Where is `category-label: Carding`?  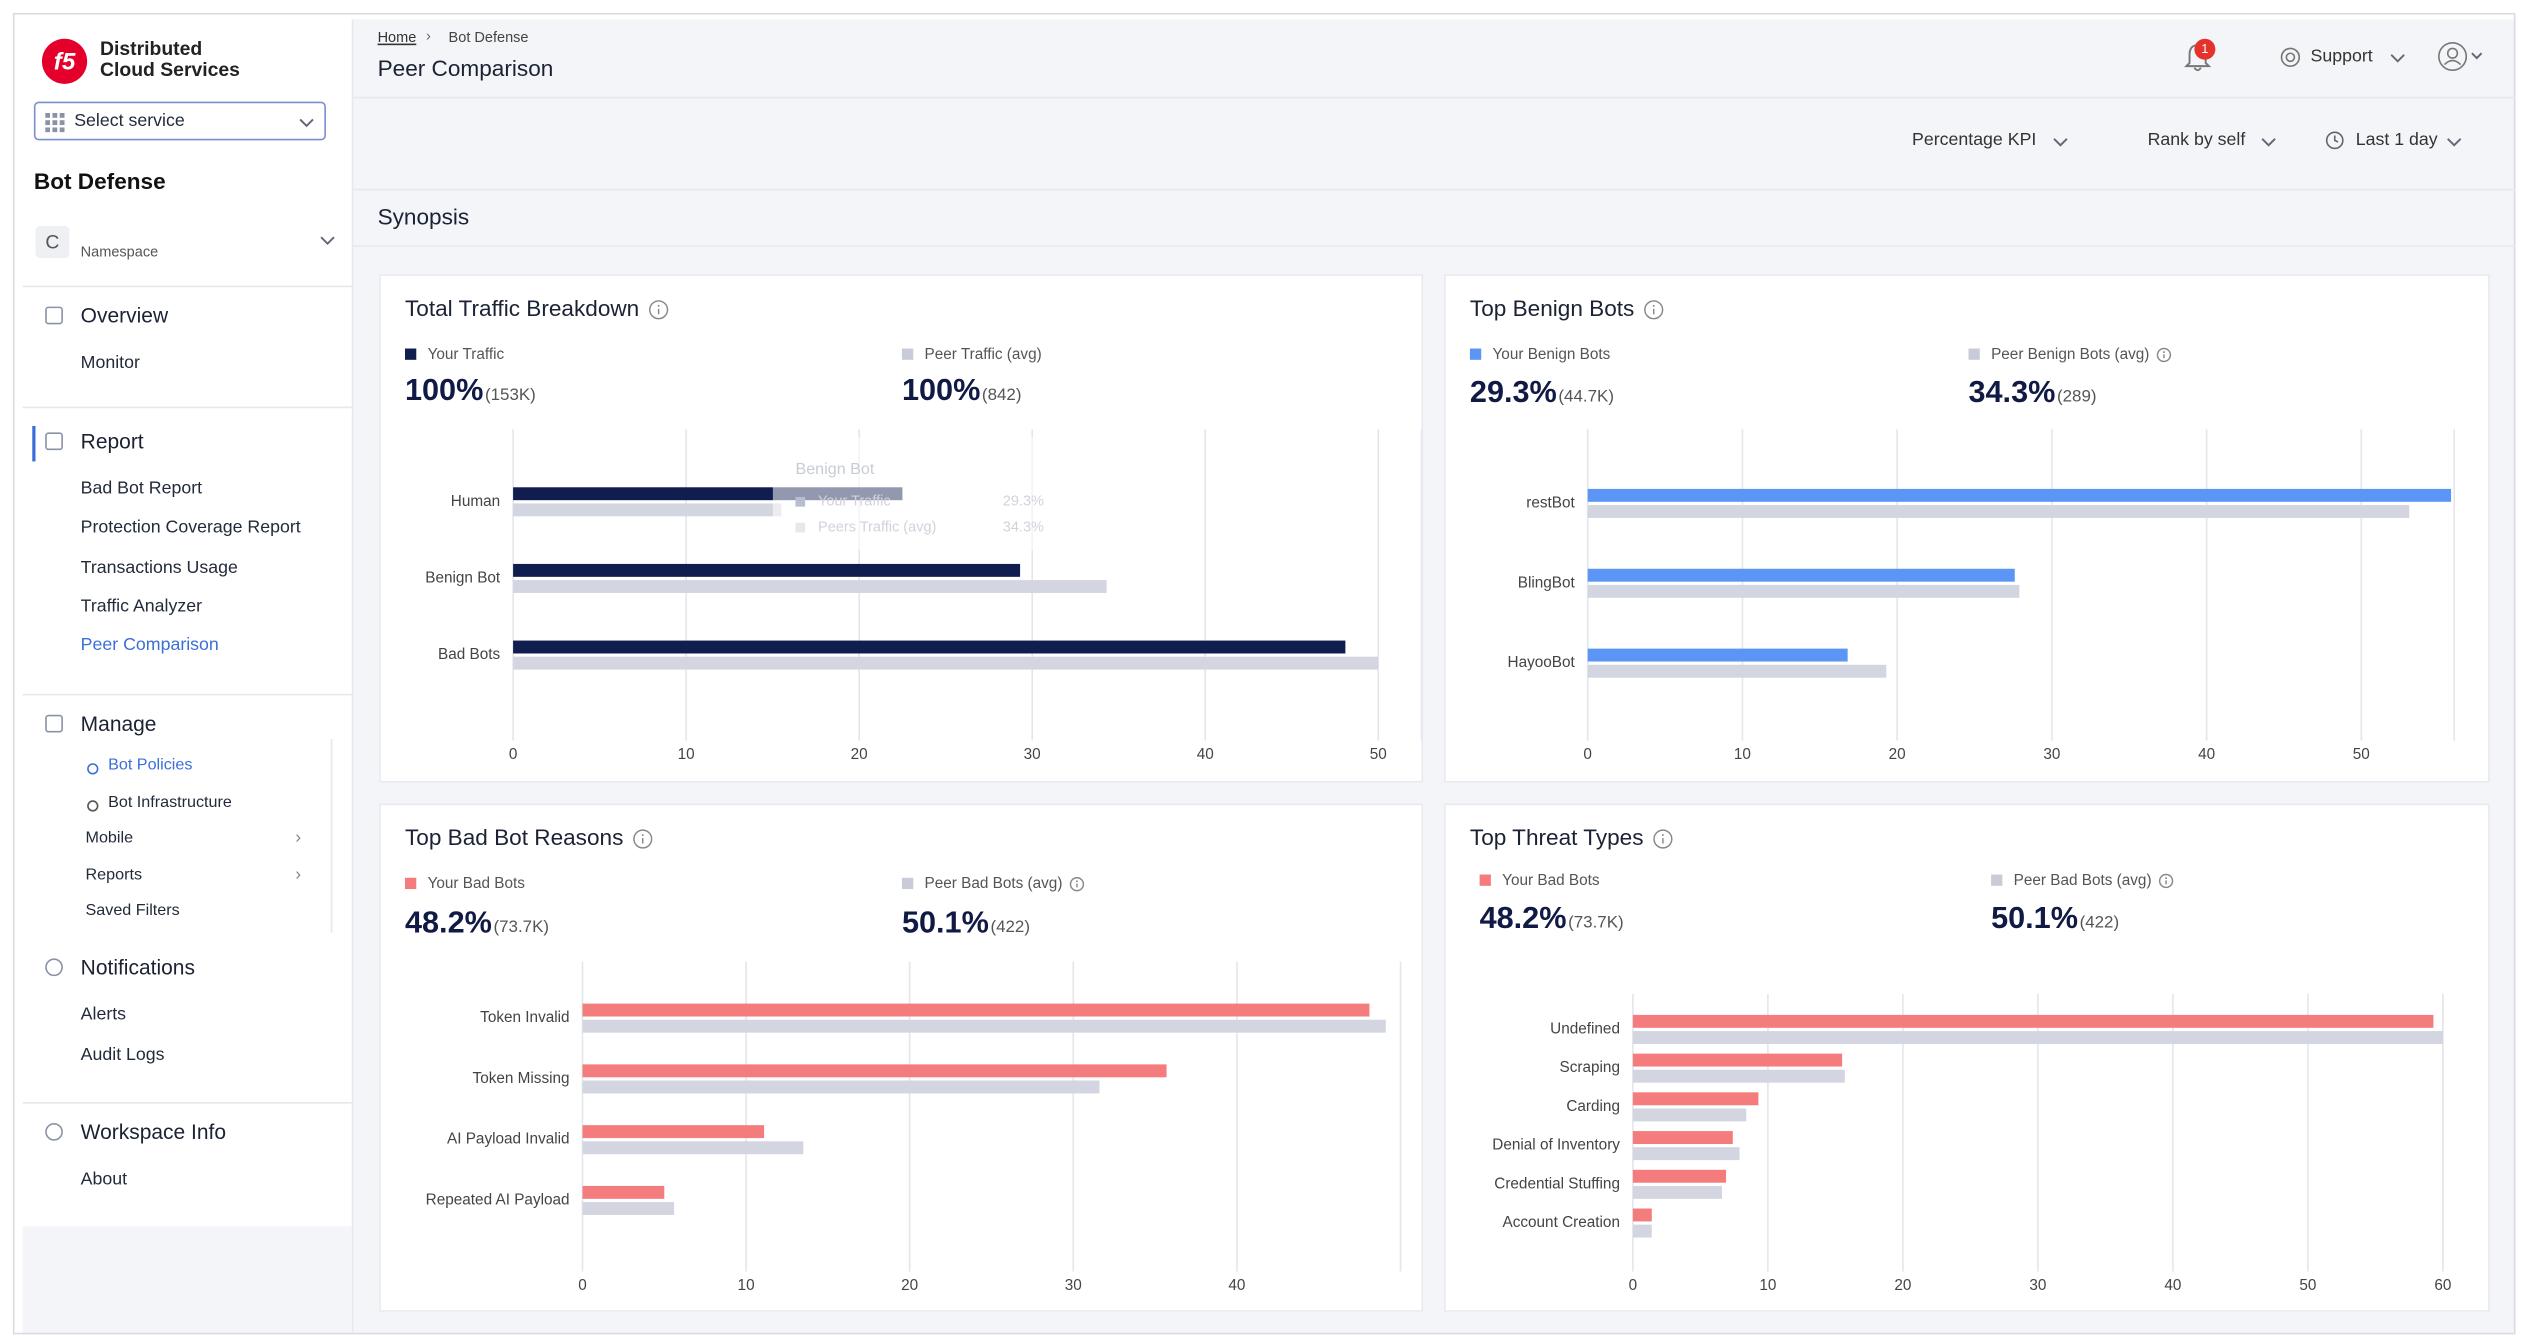
category-label: Carding is located at coordinates (1593, 1106).